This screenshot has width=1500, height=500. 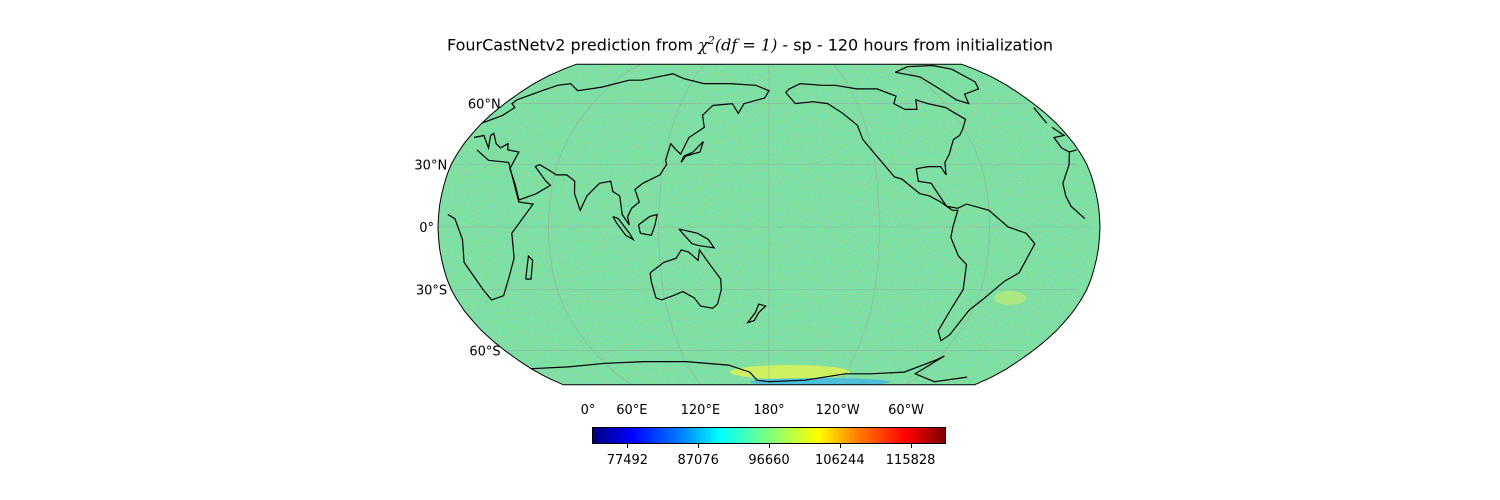 What do you see at coordinates (910, 460) in the screenshot?
I see `colorbar-tick-label: 115828` at bounding box center [910, 460].